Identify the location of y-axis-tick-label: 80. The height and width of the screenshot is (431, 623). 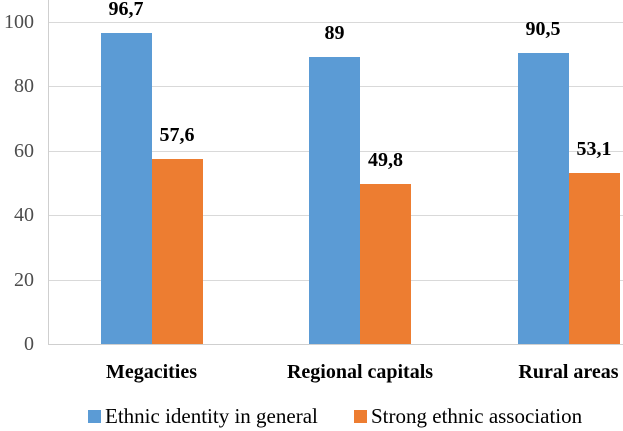
(24, 86).